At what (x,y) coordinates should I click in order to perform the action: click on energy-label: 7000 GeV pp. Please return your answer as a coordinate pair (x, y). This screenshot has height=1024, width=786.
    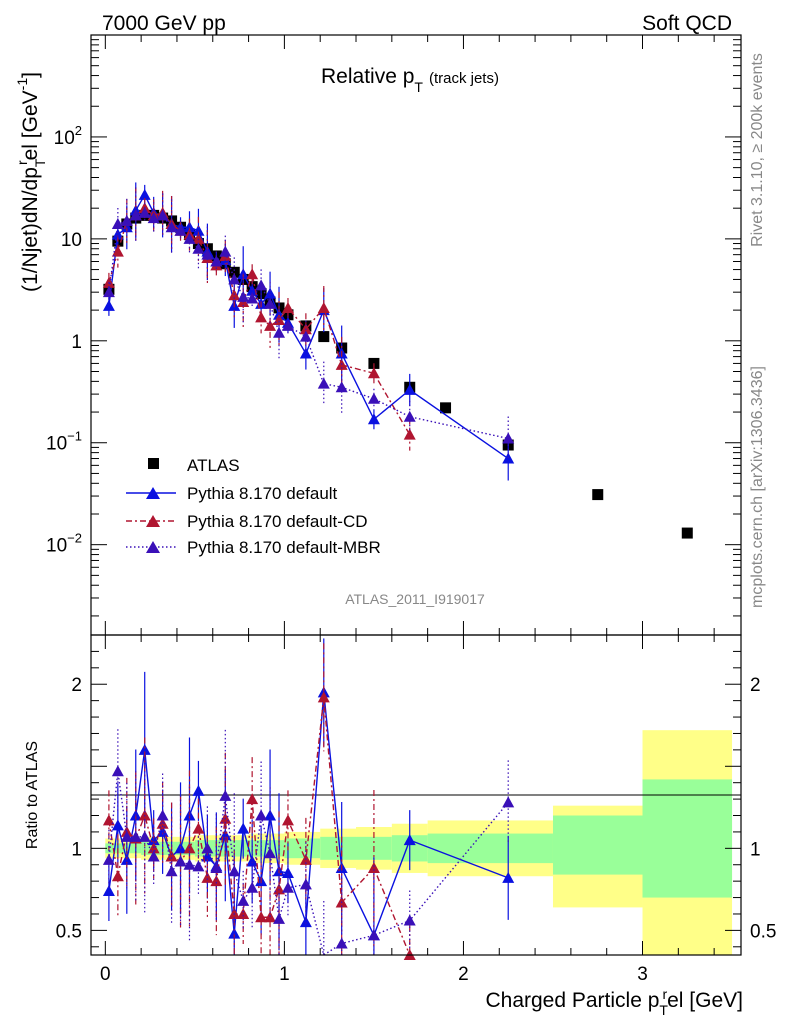
    Looking at the image, I should click on (164, 23).